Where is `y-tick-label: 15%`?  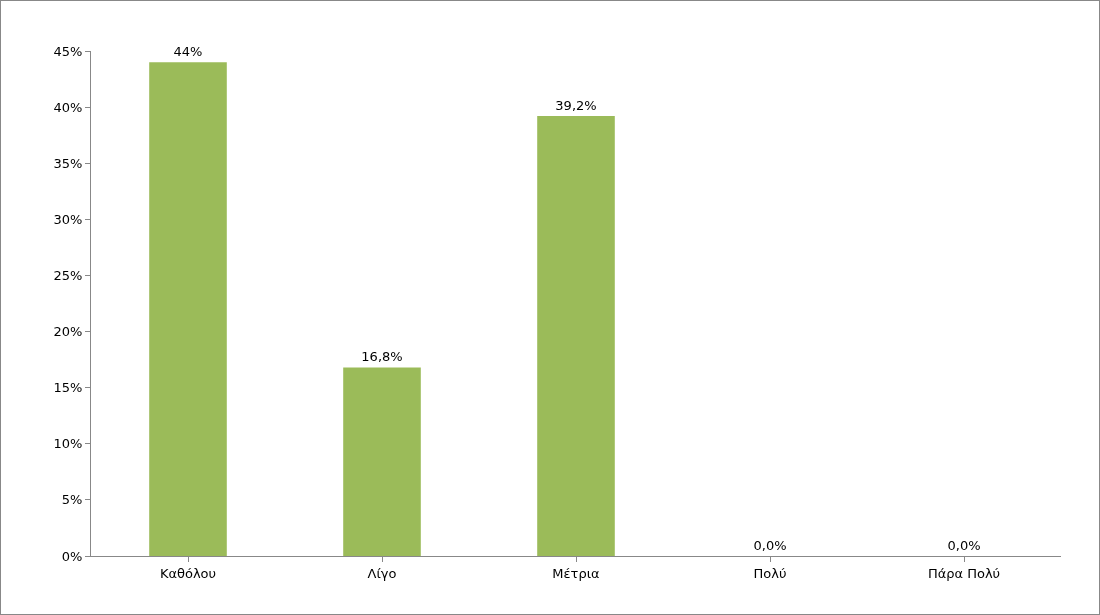
y-tick-label: 15% is located at coordinates (68, 388).